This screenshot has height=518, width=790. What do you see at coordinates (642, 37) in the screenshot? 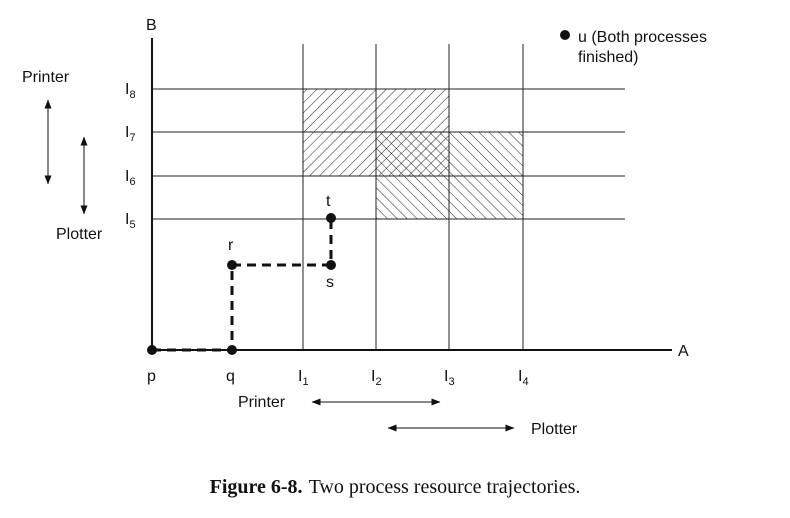
I see `legend-line-1: u (Both processes` at bounding box center [642, 37].